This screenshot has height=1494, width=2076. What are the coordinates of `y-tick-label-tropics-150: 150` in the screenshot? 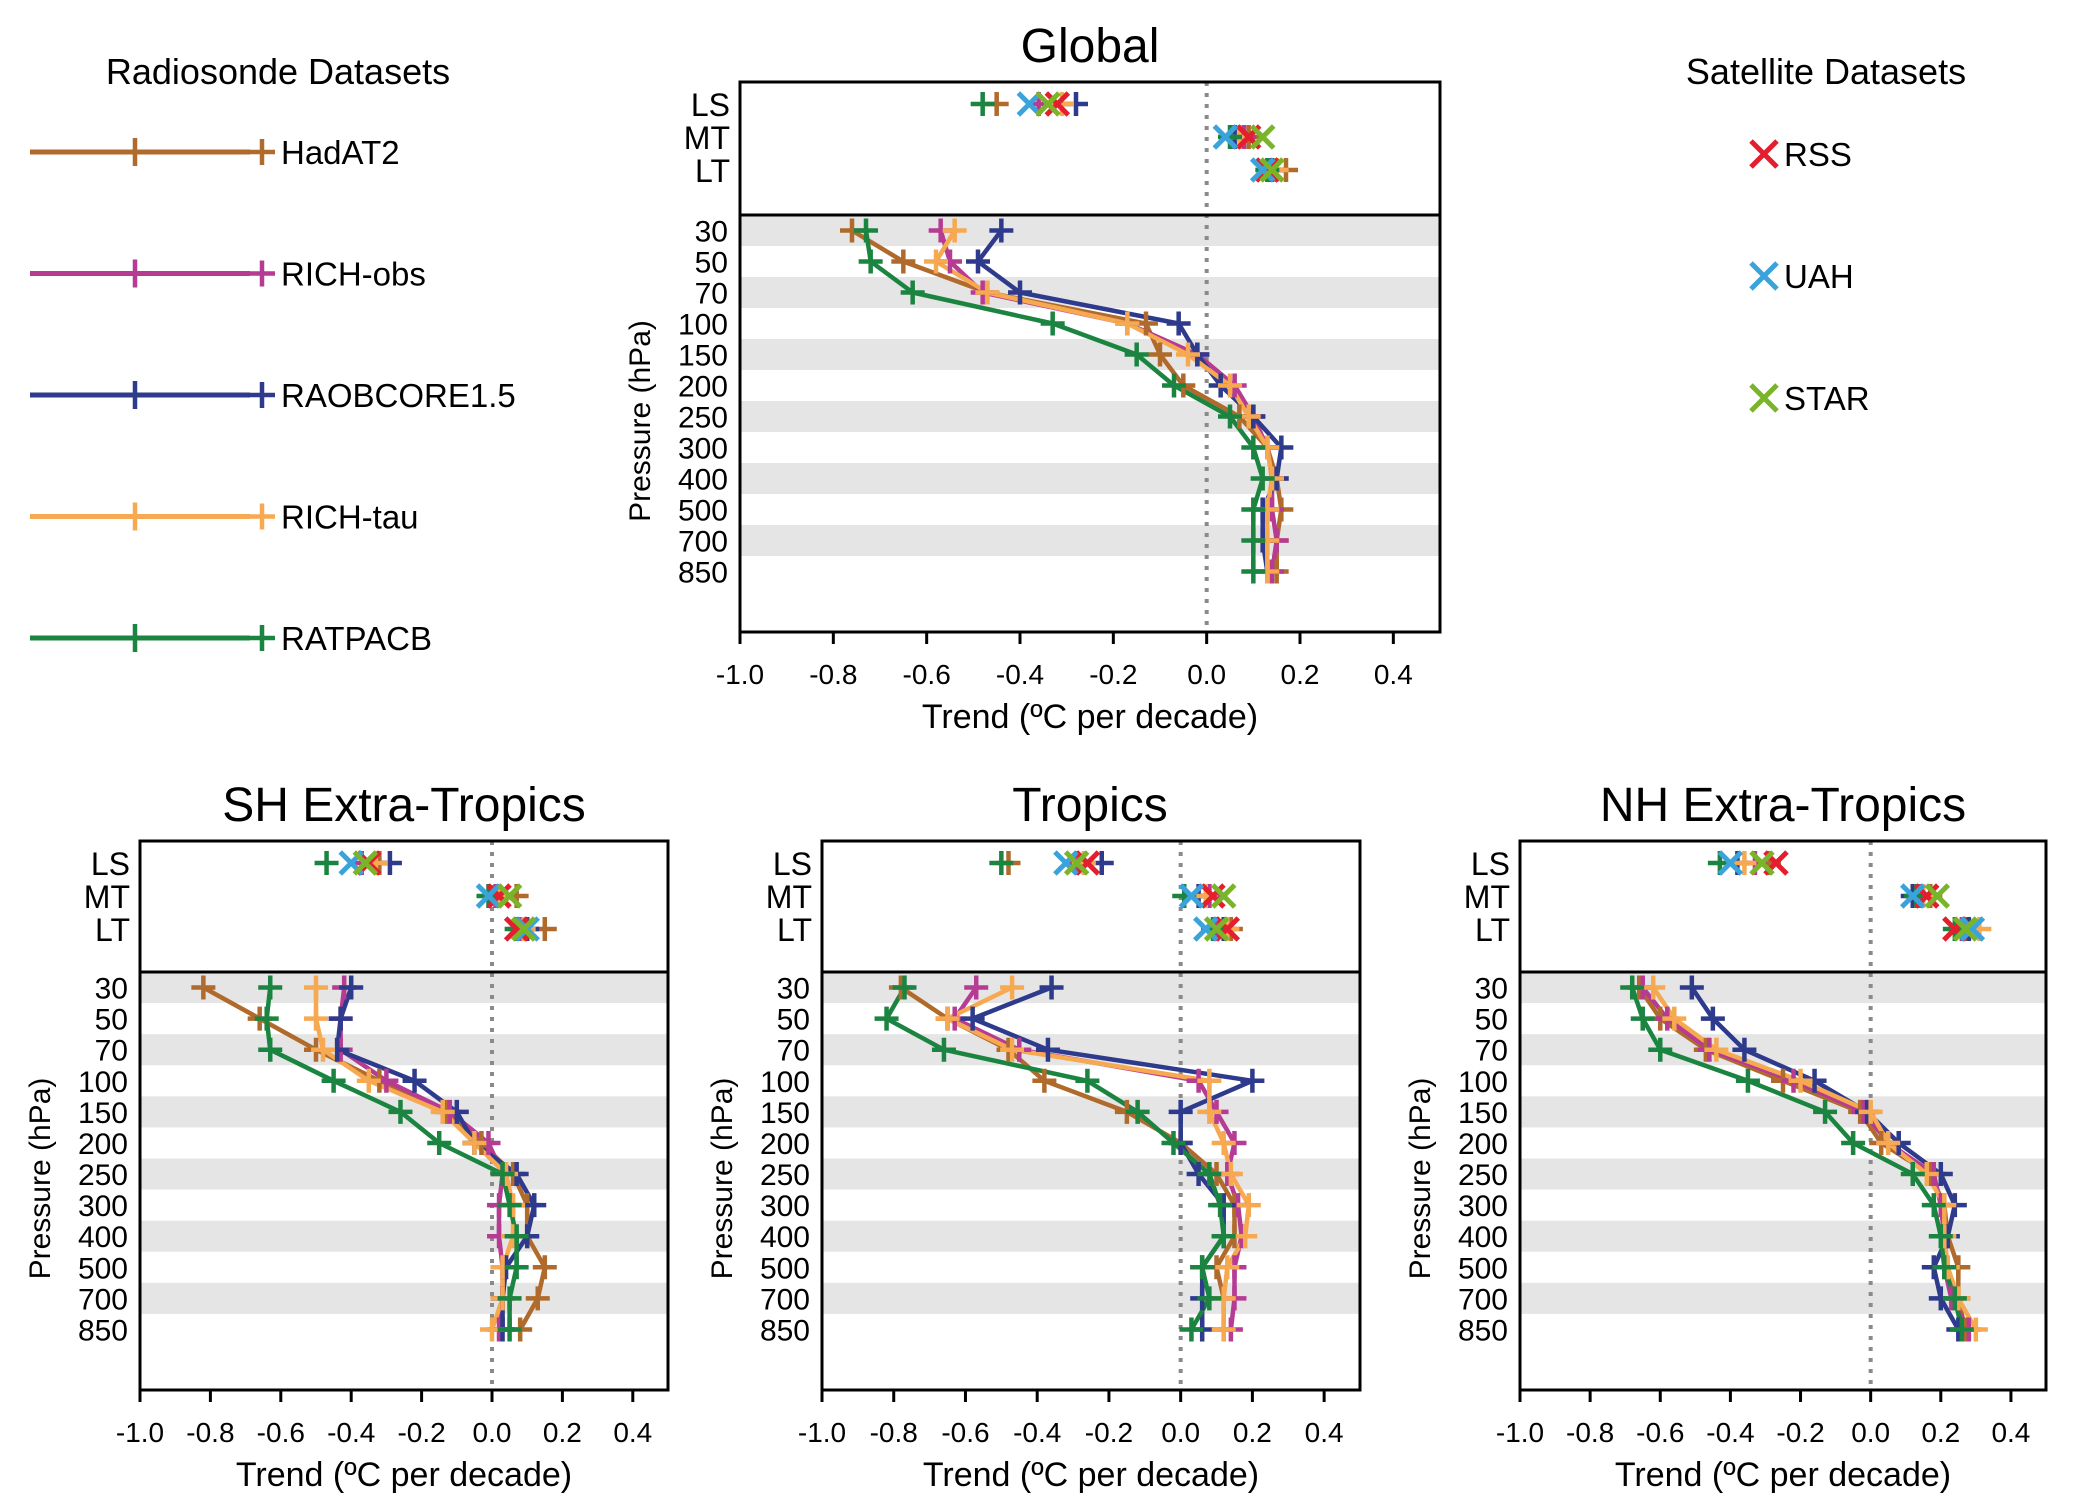 It's located at (785, 1113).